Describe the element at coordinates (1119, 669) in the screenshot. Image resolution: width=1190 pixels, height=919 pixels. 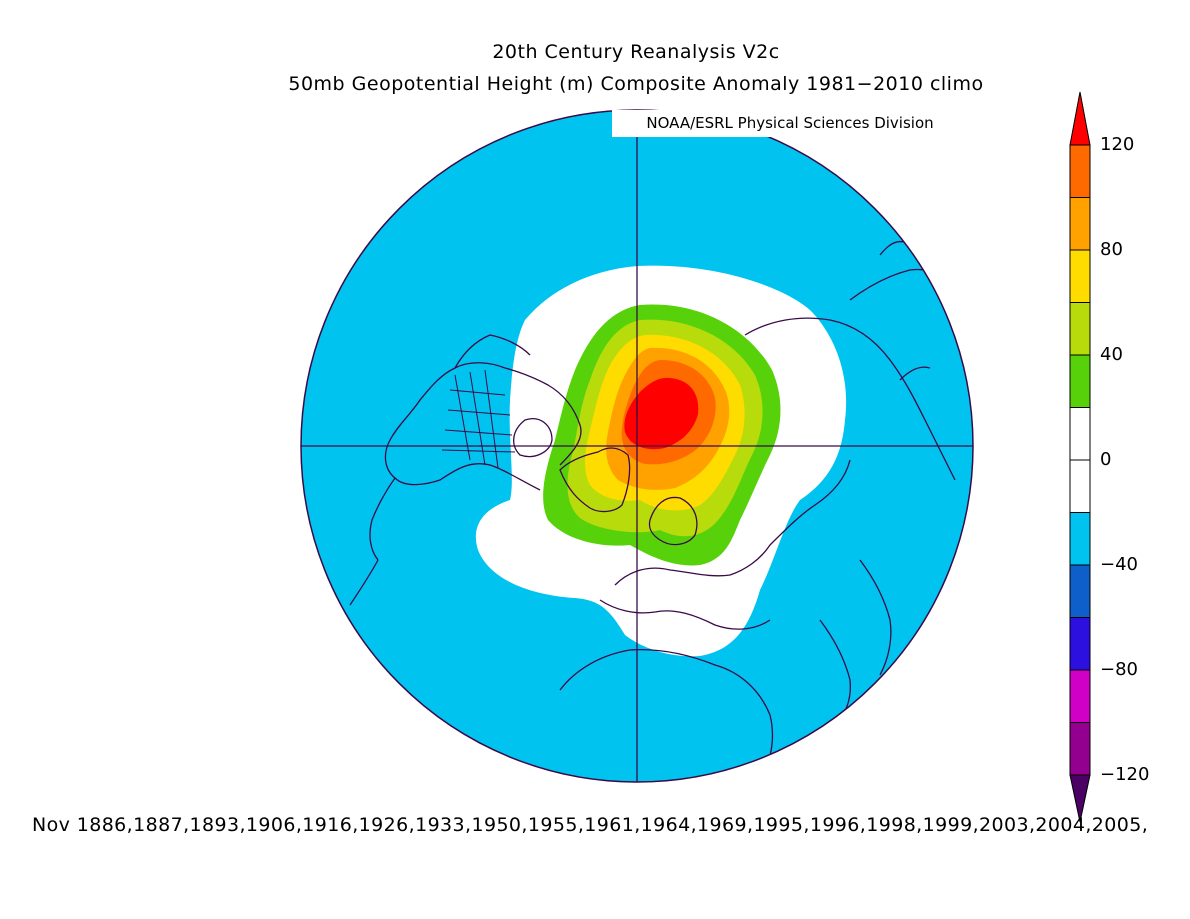
I see `colorbar-label-neg80: −80` at that location.